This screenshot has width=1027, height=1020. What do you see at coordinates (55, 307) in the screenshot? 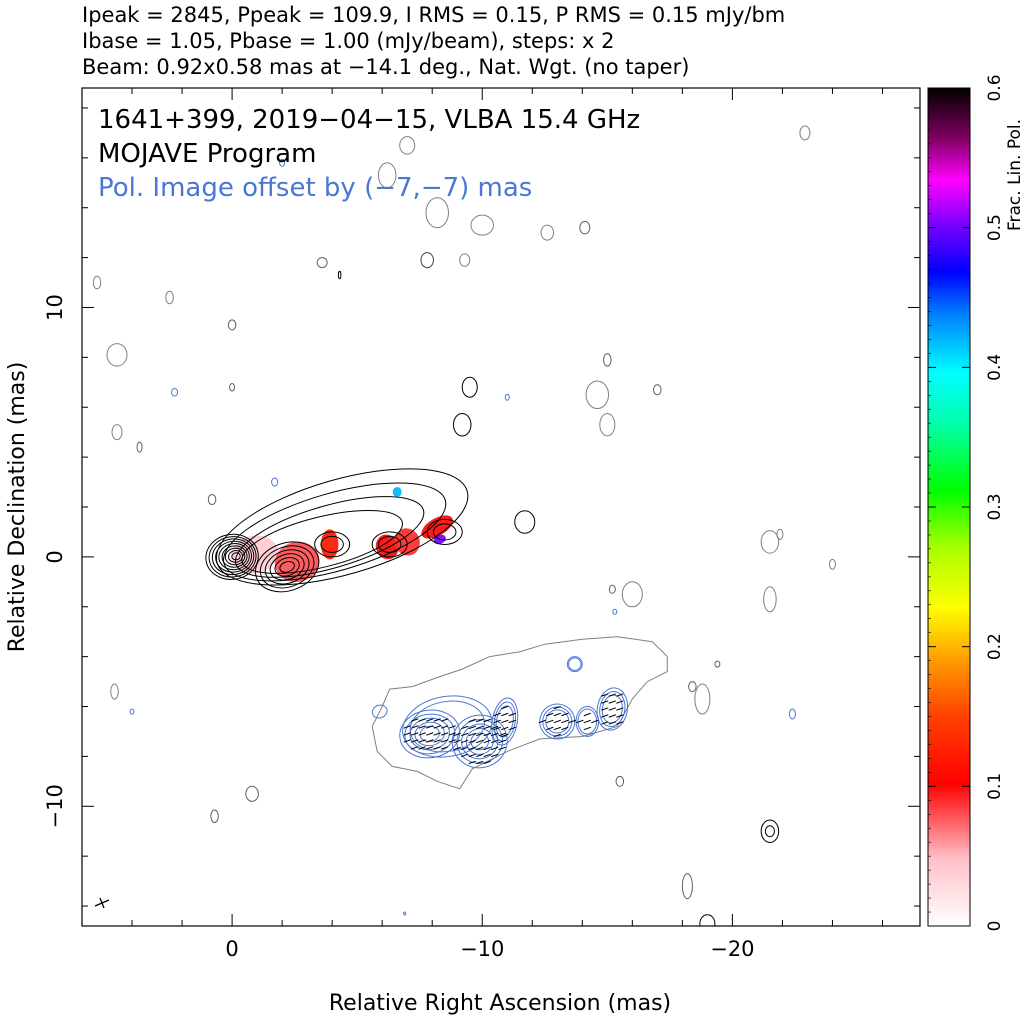
I see `y-tick-label: 10` at bounding box center [55, 307].